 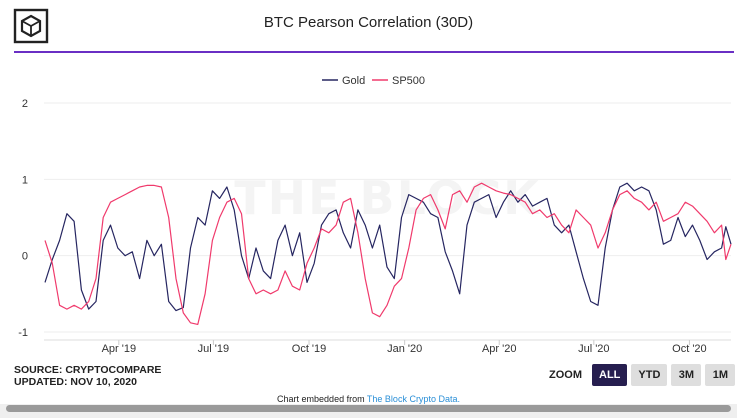 I want to click on watermark-text: THE BLOCK, so click(x=387, y=198).